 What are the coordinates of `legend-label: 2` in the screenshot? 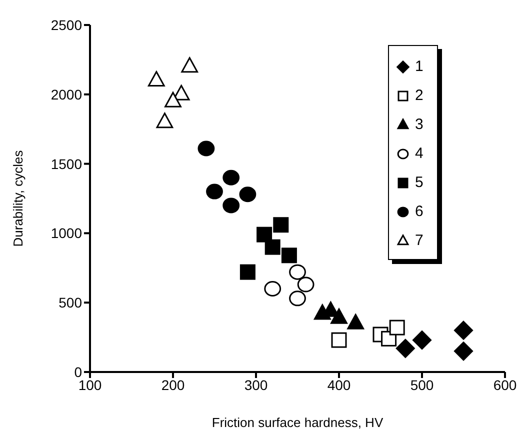 It's located at (419, 95).